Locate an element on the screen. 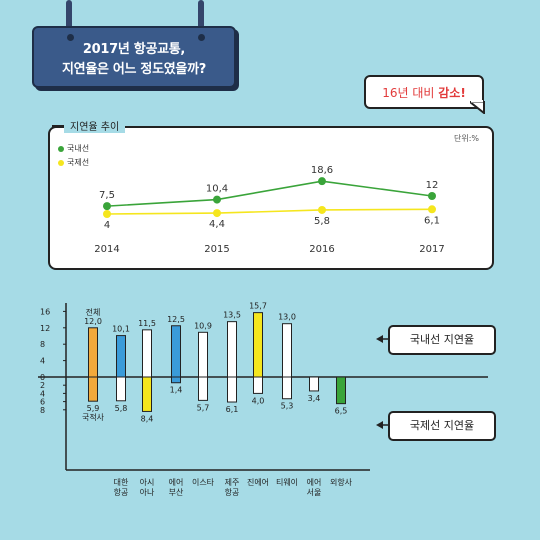  nail-left is located at coordinates (70, 37).